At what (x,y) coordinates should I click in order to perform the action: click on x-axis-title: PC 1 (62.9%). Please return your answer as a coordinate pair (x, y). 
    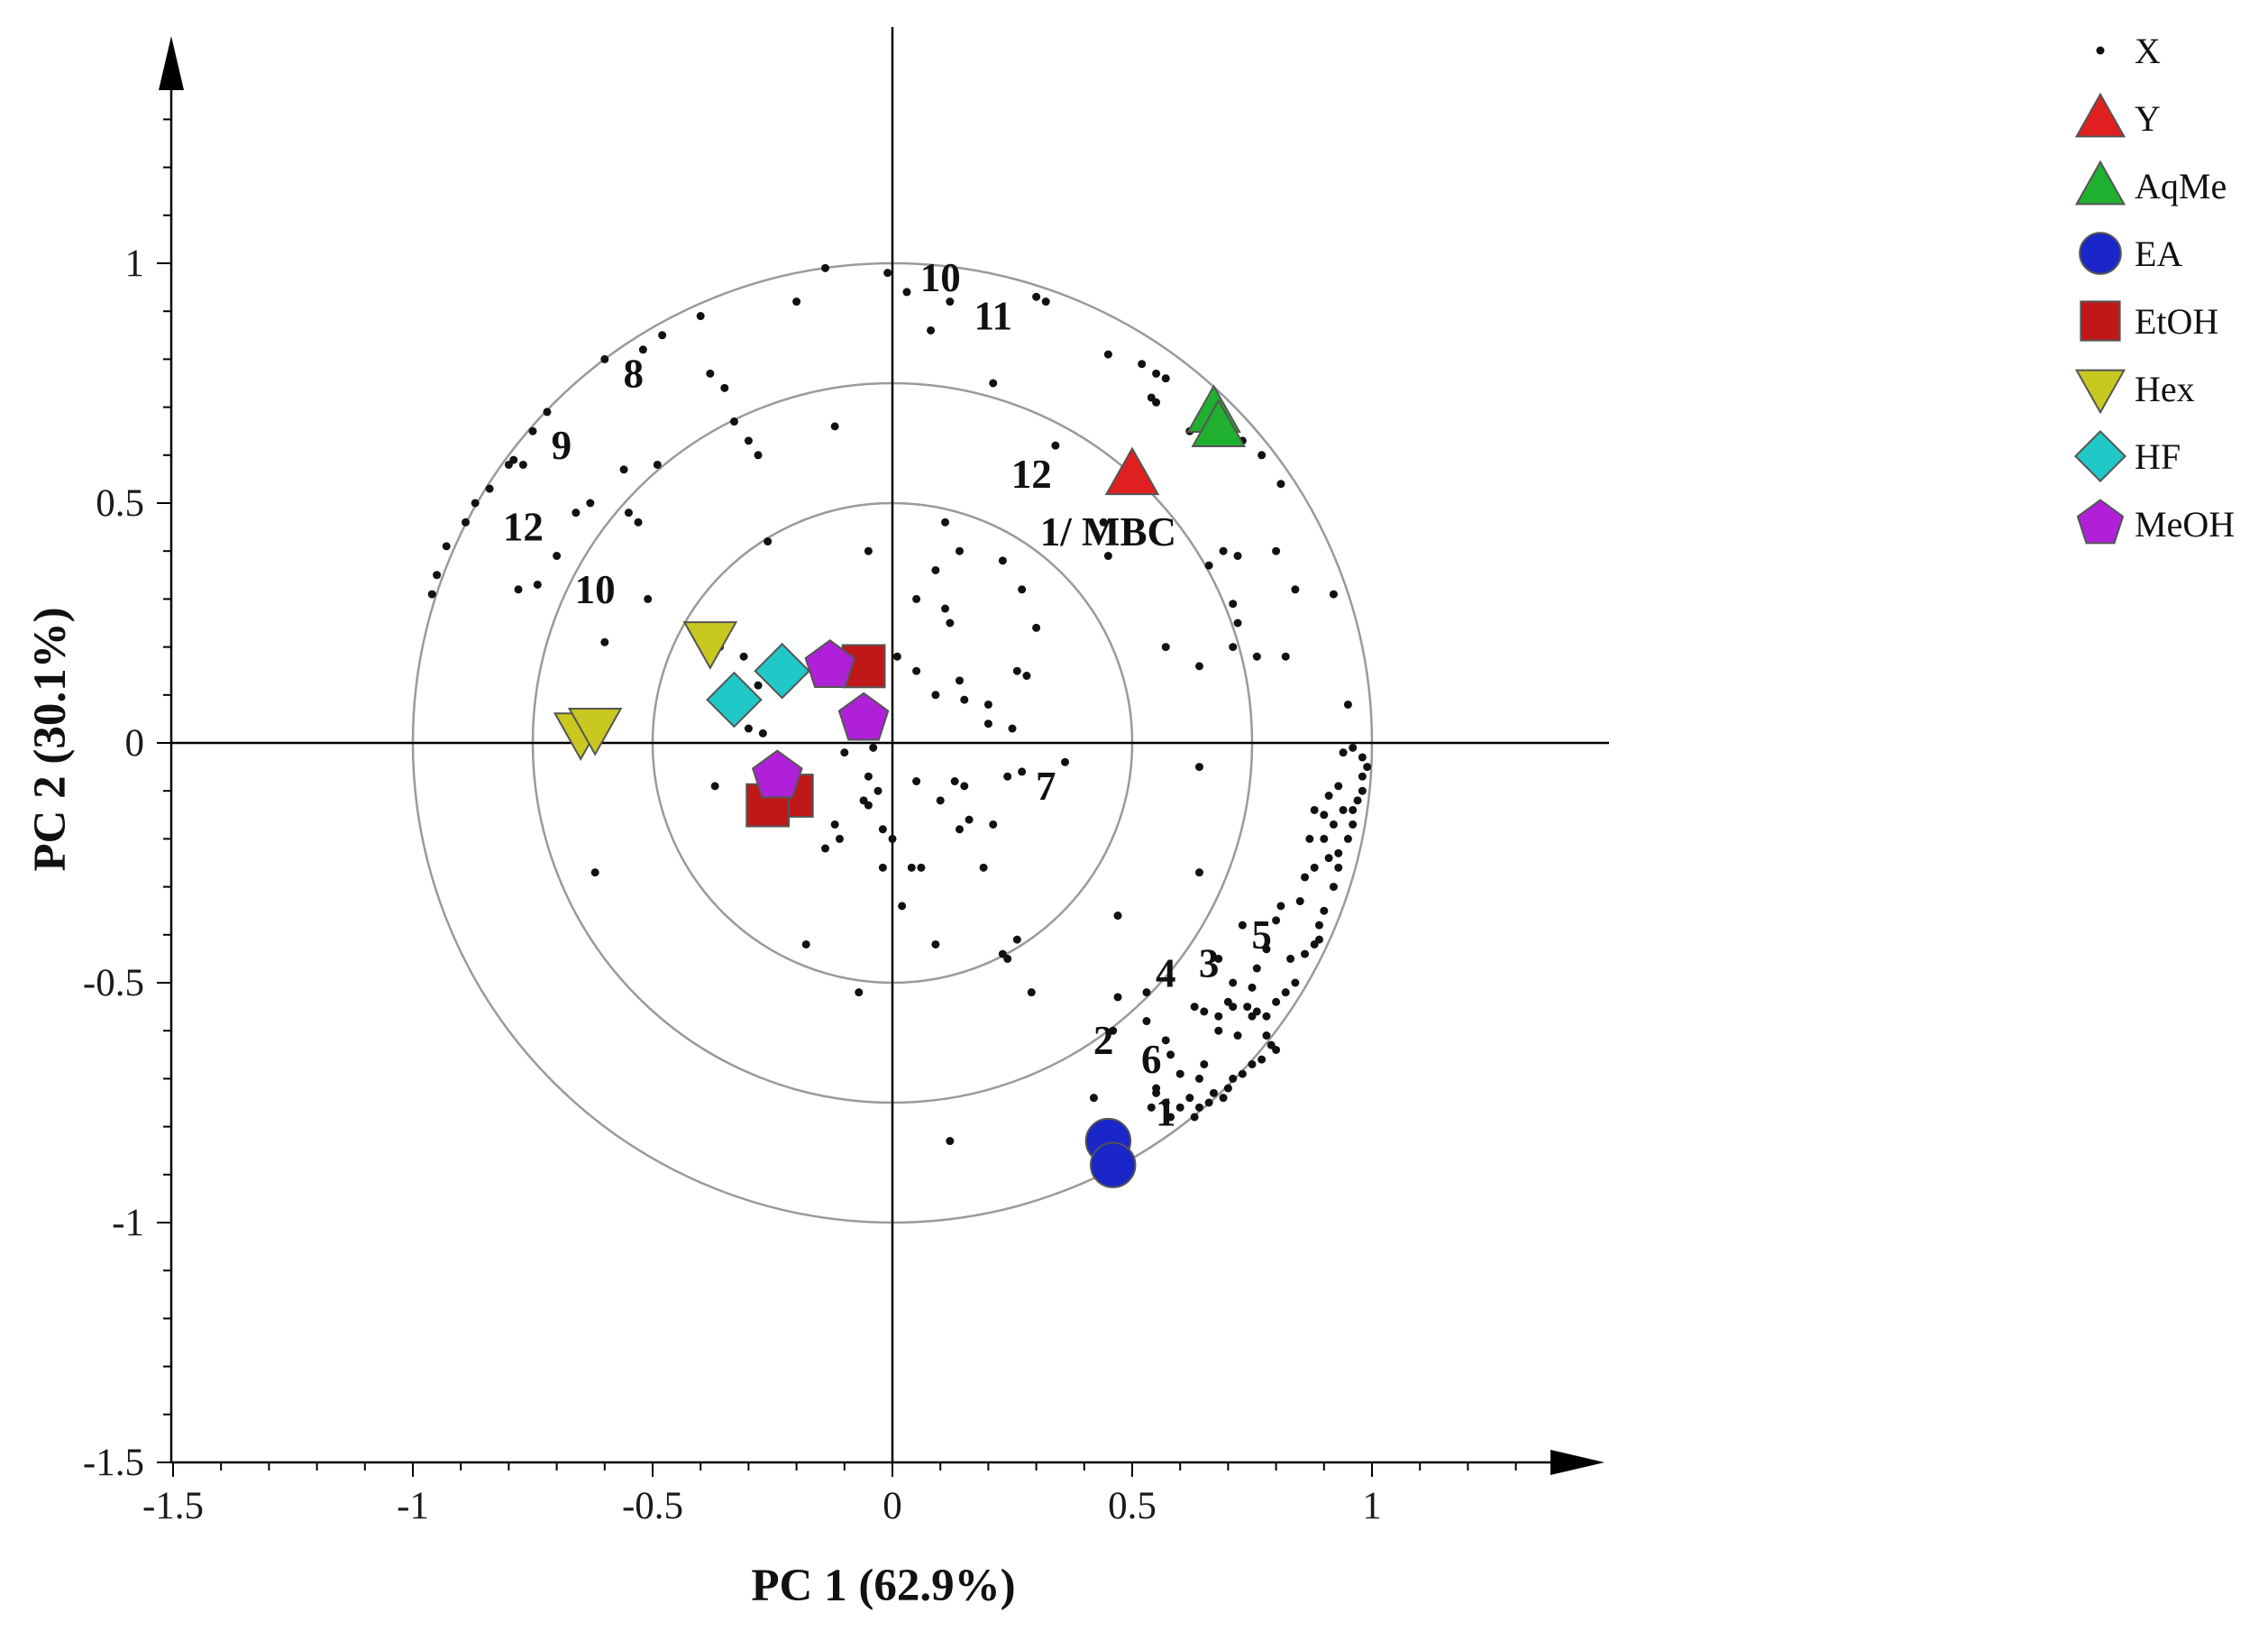
    Looking at the image, I should click on (883, 1586).